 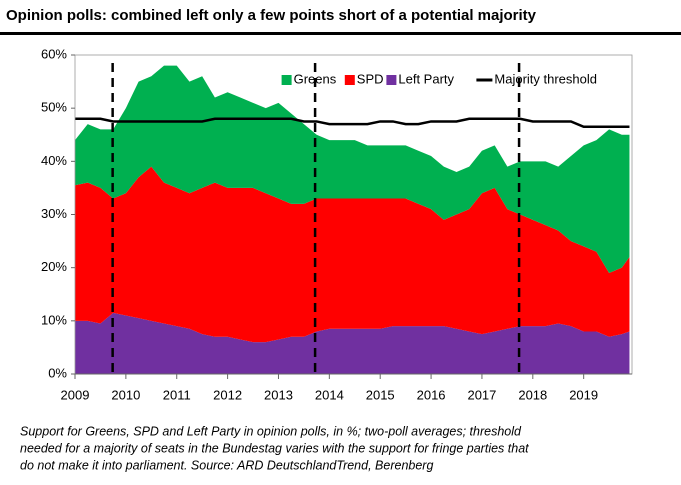 What do you see at coordinates (54, 53) in the screenshot?
I see `y-tick-label: 60%` at bounding box center [54, 53].